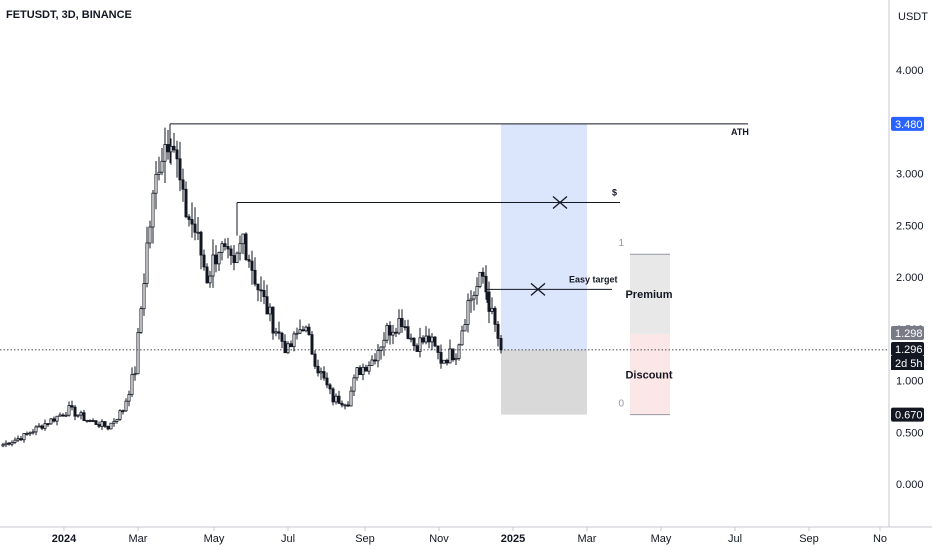 This screenshot has height=550, width=932. What do you see at coordinates (288, 539) in the screenshot?
I see `x-tick-label: Jul` at bounding box center [288, 539].